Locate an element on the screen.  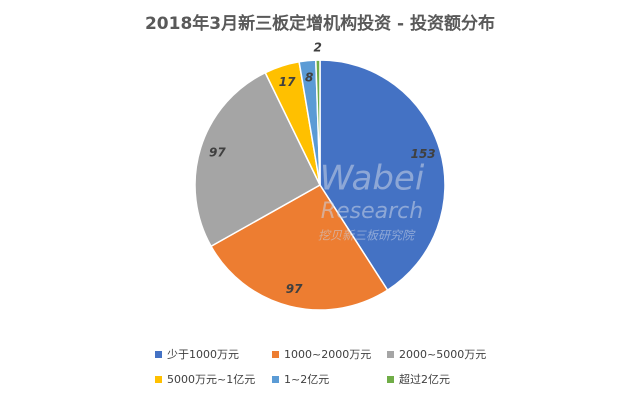
legend-label: 2000~5000万元 is located at coordinates (442, 354).